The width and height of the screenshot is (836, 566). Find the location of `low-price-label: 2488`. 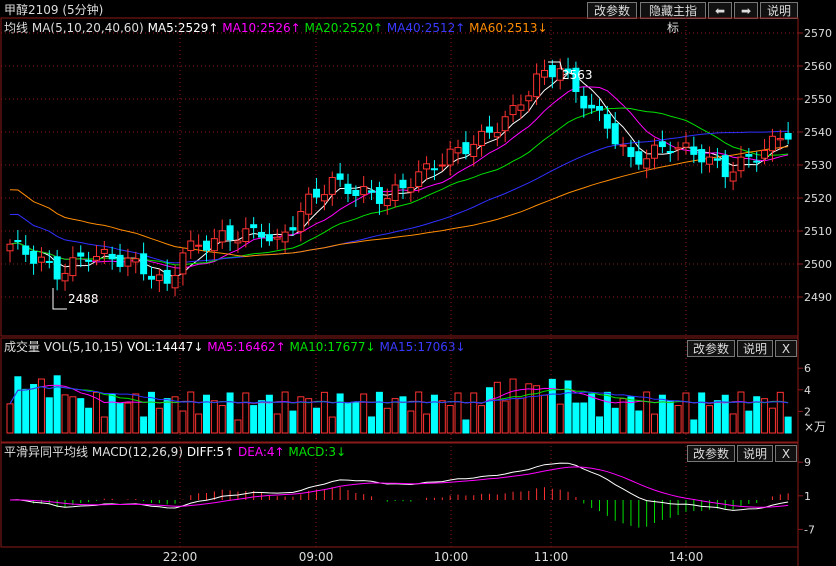

low-price-label: 2488 is located at coordinates (83, 299).